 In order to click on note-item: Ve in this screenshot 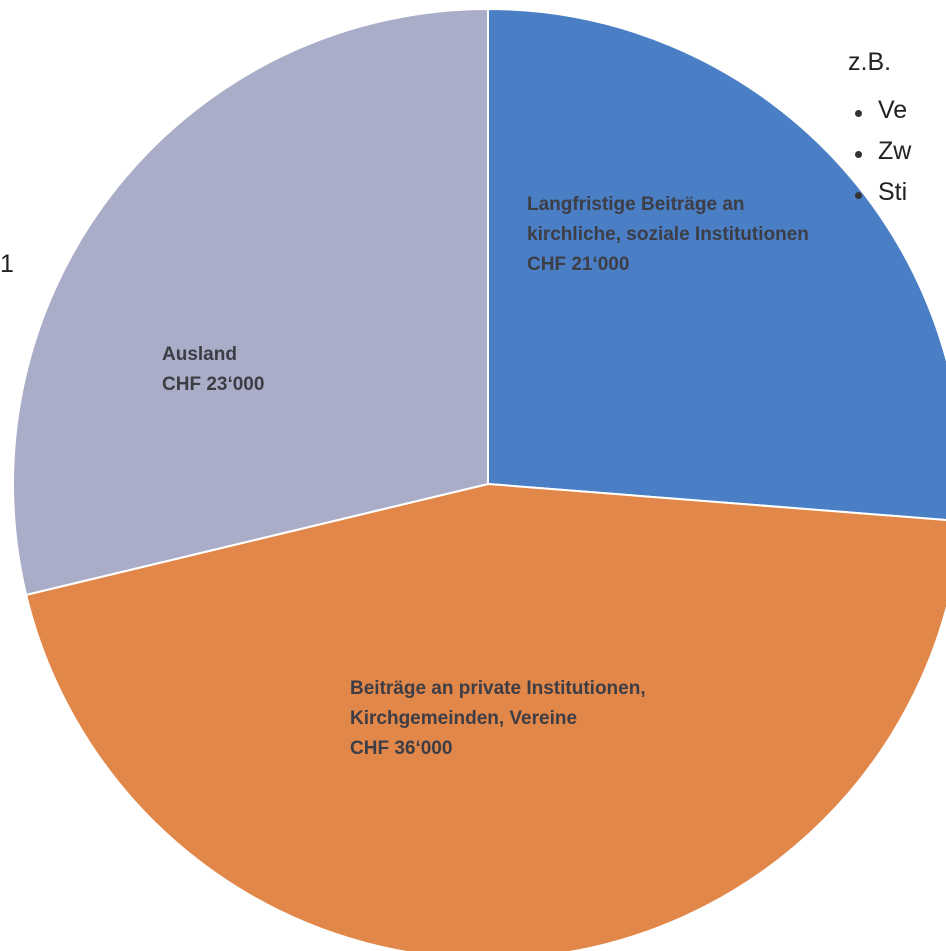, I will do `click(893, 110)`.